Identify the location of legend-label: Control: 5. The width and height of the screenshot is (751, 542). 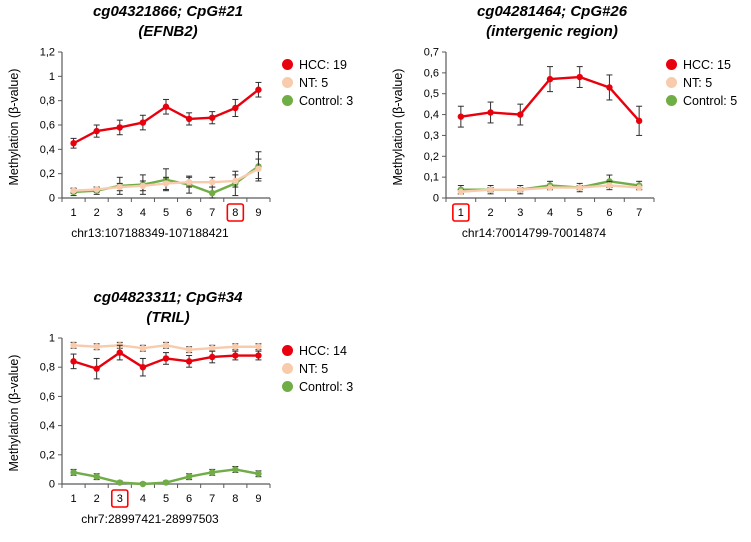
(710, 100).